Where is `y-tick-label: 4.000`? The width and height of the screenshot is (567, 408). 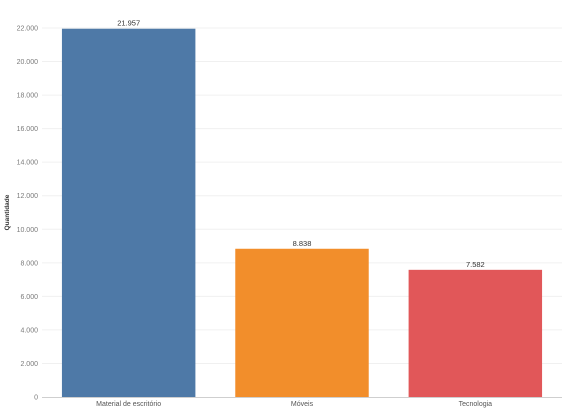 y-tick-label: 4.000 is located at coordinates (29, 330).